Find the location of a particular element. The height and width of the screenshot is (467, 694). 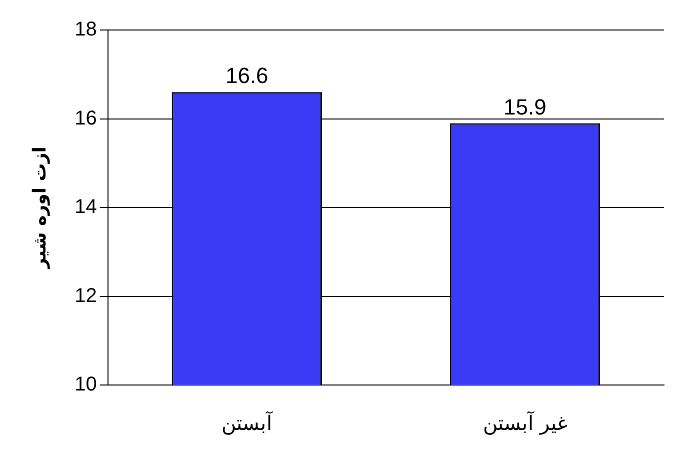

y-tick-label: 12 is located at coordinates (85, 295).